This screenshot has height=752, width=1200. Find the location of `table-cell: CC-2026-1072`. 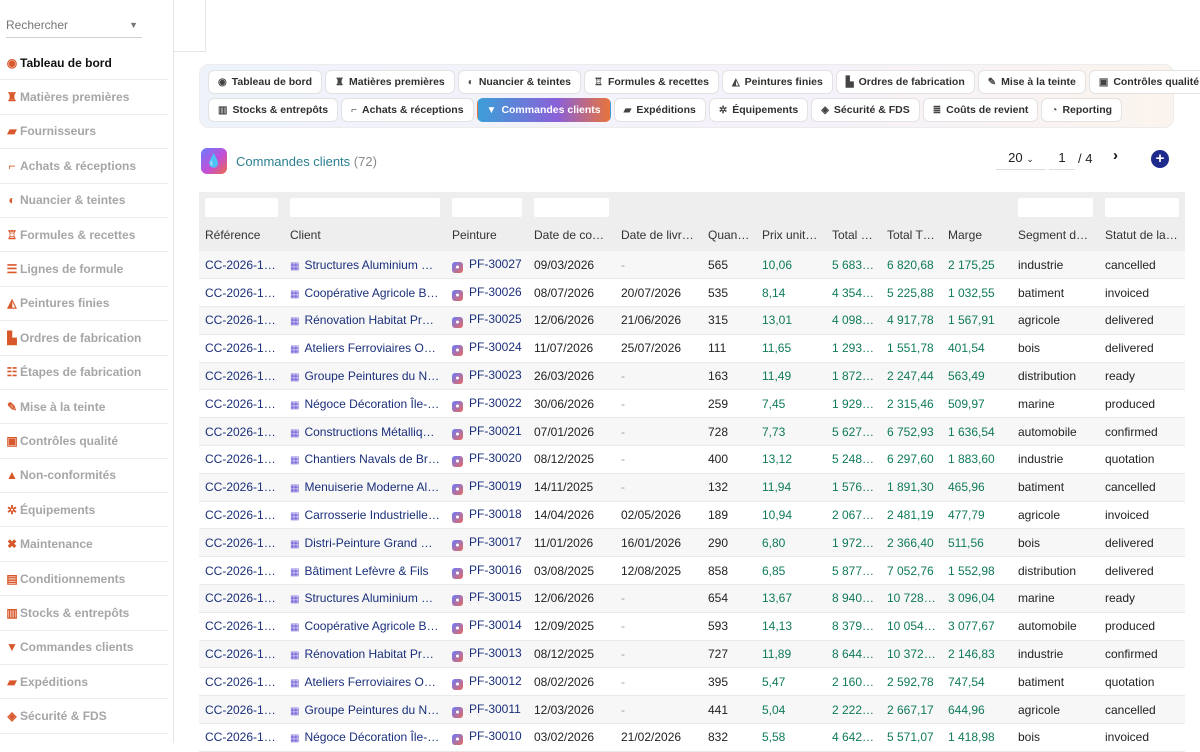

table-cell: CC-2026-1072 is located at coordinates (241, 265).